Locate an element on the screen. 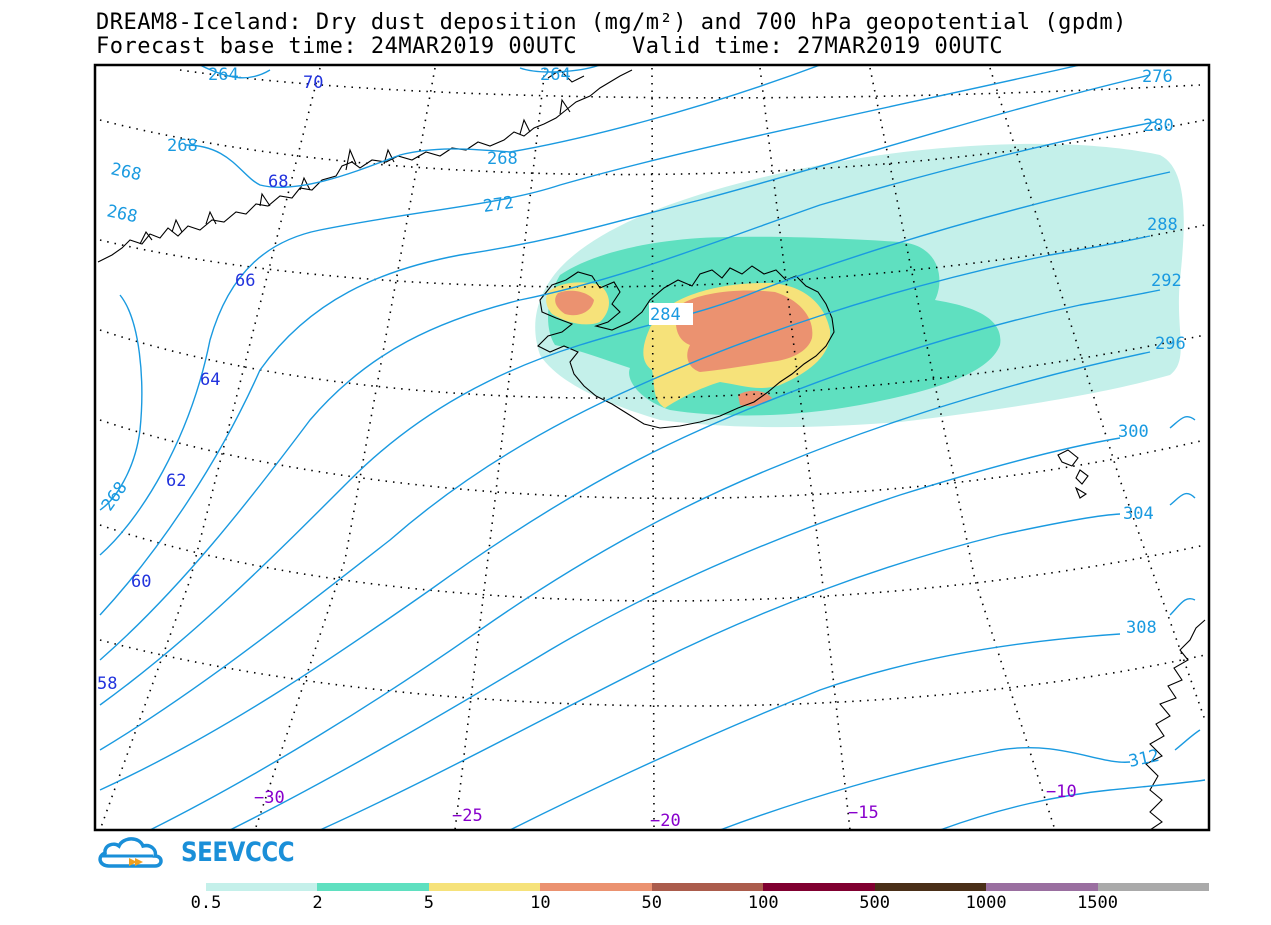 Image resolution: width=1271 pixels, height=925 pixels. latitude-label: 66 is located at coordinates (245, 281).